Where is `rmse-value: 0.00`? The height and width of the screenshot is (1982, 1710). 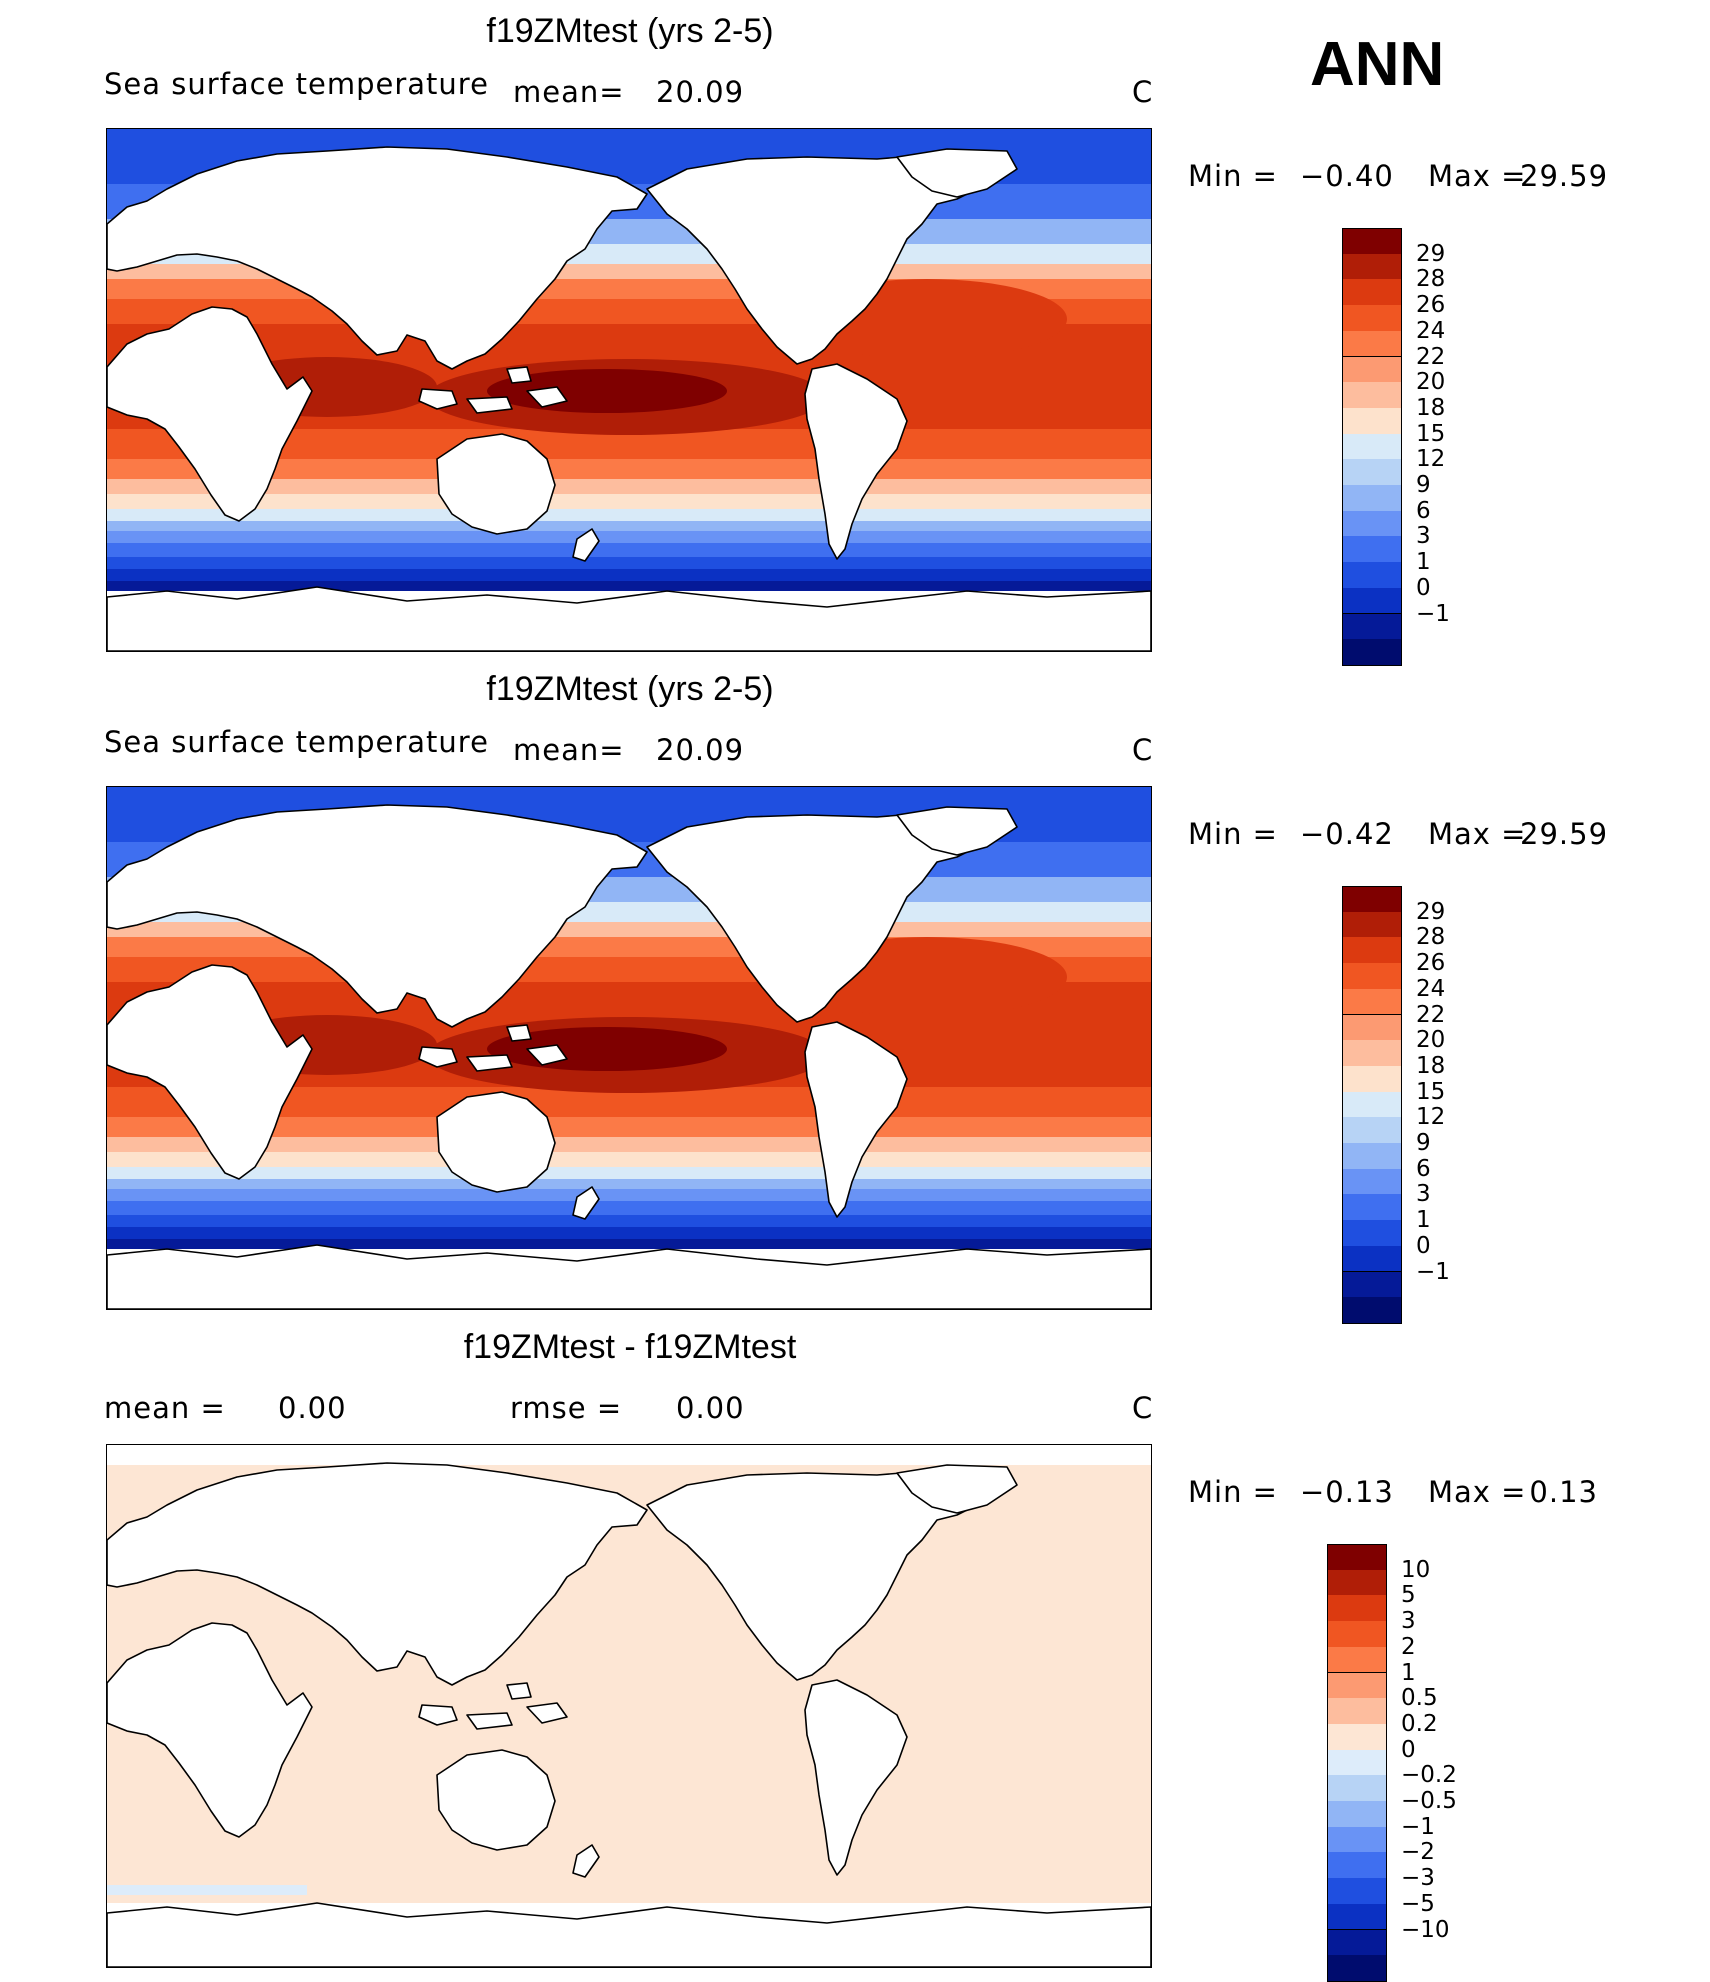 rmse-value: 0.00 is located at coordinates (710, 1408).